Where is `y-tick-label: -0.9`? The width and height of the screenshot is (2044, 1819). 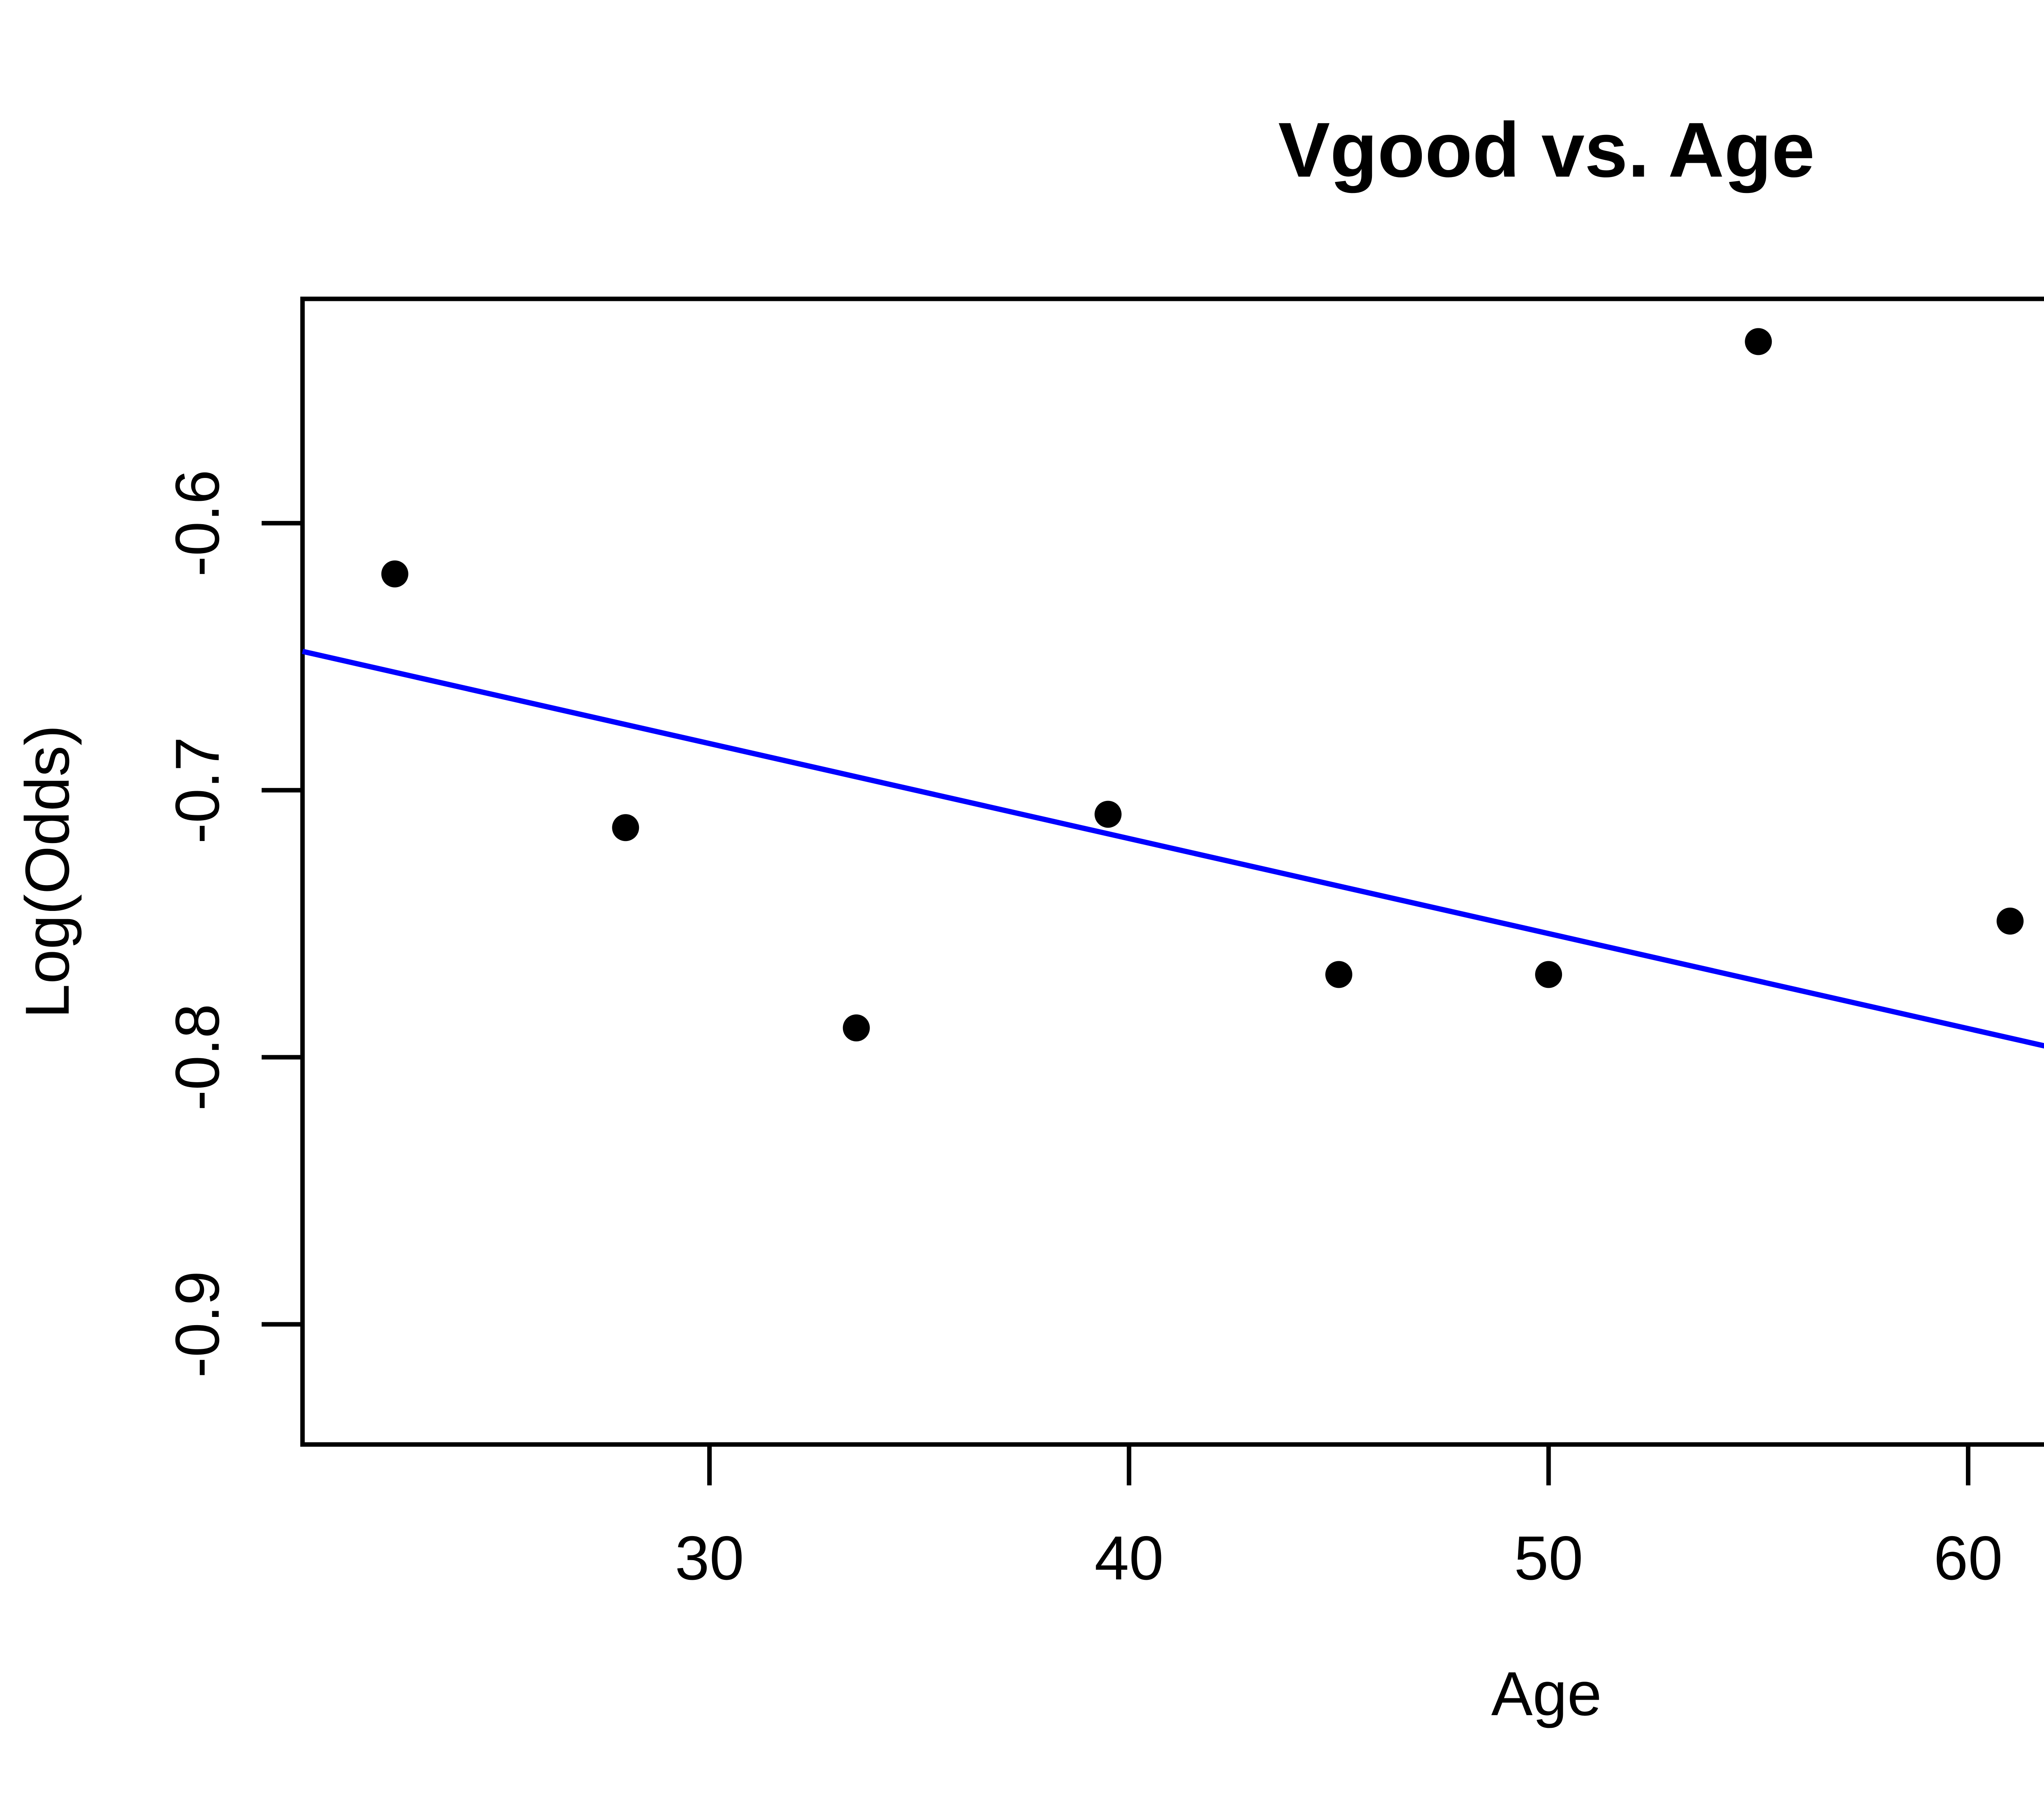
y-tick-label: -0.9 is located at coordinates (198, 1324).